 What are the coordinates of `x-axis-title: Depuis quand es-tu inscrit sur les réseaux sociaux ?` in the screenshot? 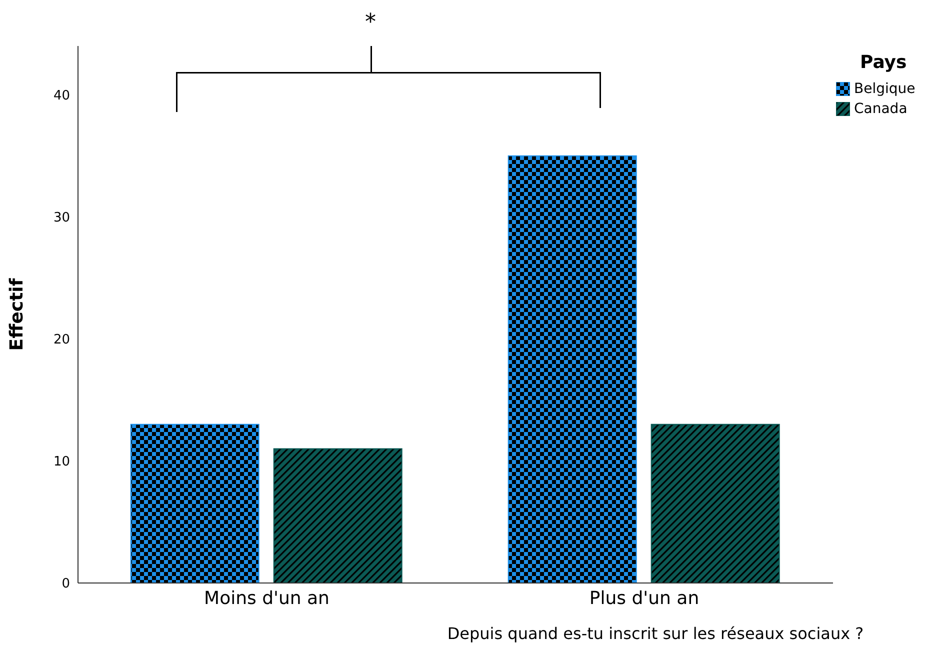 It's located at (655, 633).